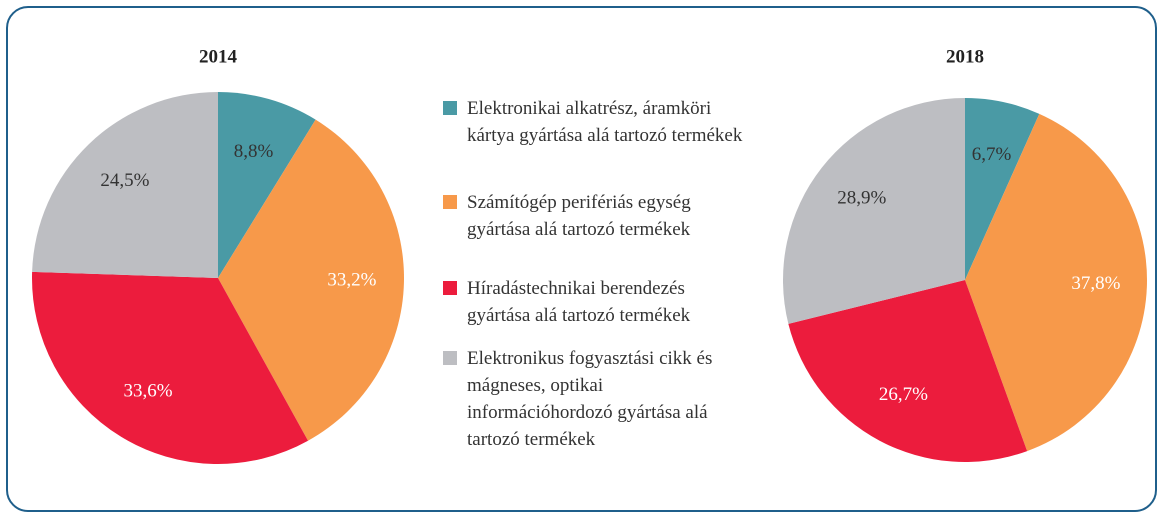 Image resolution: width=1167 pixels, height=520 pixels. What do you see at coordinates (124, 180) in the screenshot?
I see `data-label: 24,5%` at bounding box center [124, 180].